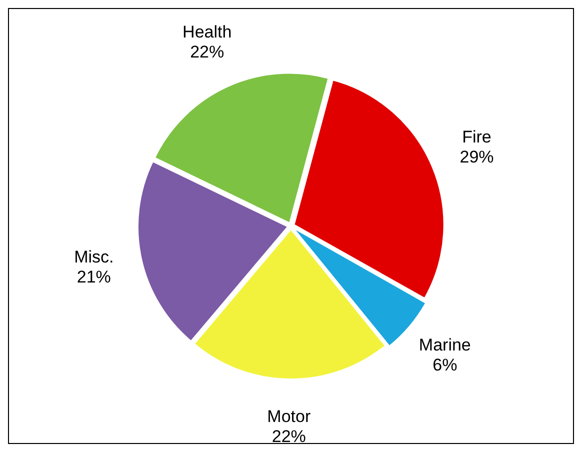 This screenshot has height=454, width=584. What do you see at coordinates (477, 137) in the screenshot?
I see `slice-label: Fire` at bounding box center [477, 137].